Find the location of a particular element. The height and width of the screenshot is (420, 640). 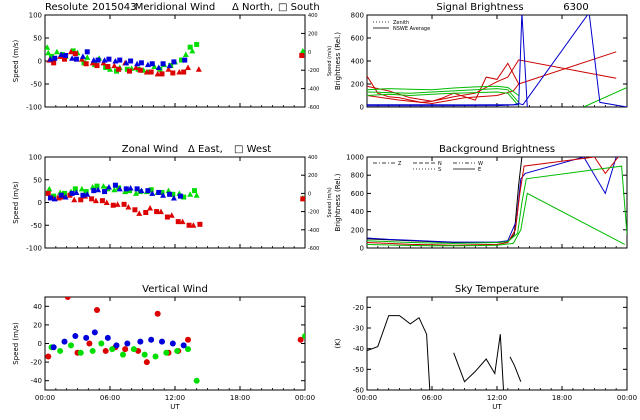

x-tick-label: 06:00 is located at coordinates (110, 398).